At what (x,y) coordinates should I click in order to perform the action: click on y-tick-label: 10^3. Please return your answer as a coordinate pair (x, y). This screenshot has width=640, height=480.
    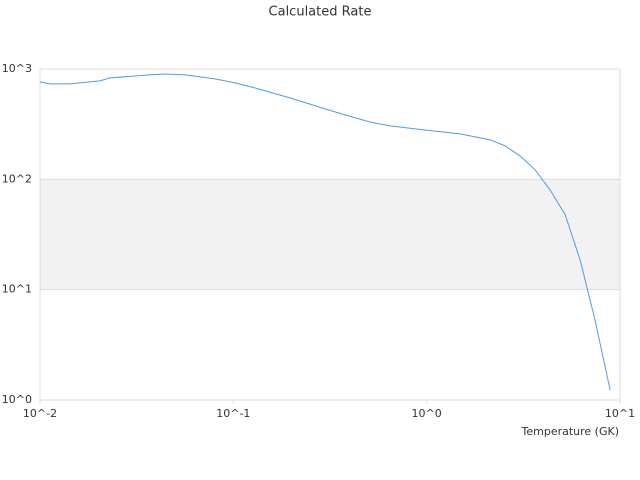
    Looking at the image, I should click on (17, 68).